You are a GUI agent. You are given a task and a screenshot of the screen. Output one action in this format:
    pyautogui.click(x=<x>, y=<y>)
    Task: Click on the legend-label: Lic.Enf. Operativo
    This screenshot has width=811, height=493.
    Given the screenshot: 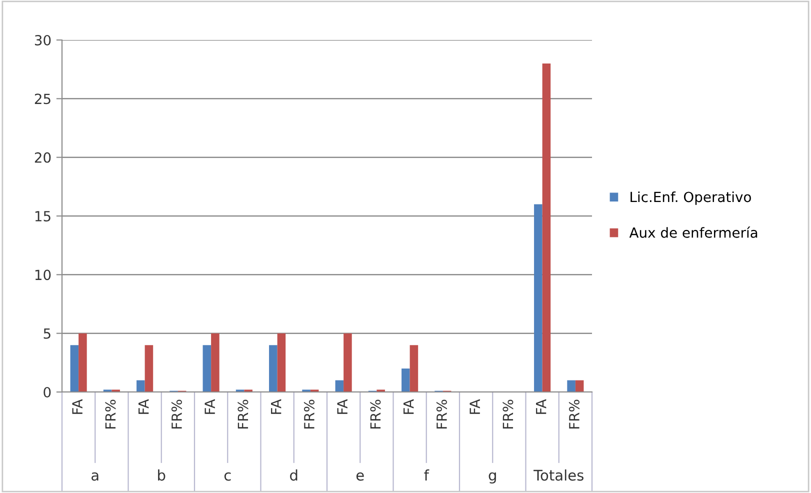 What is the action you would take?
    pyautogui.click(x=690, y=198)
    